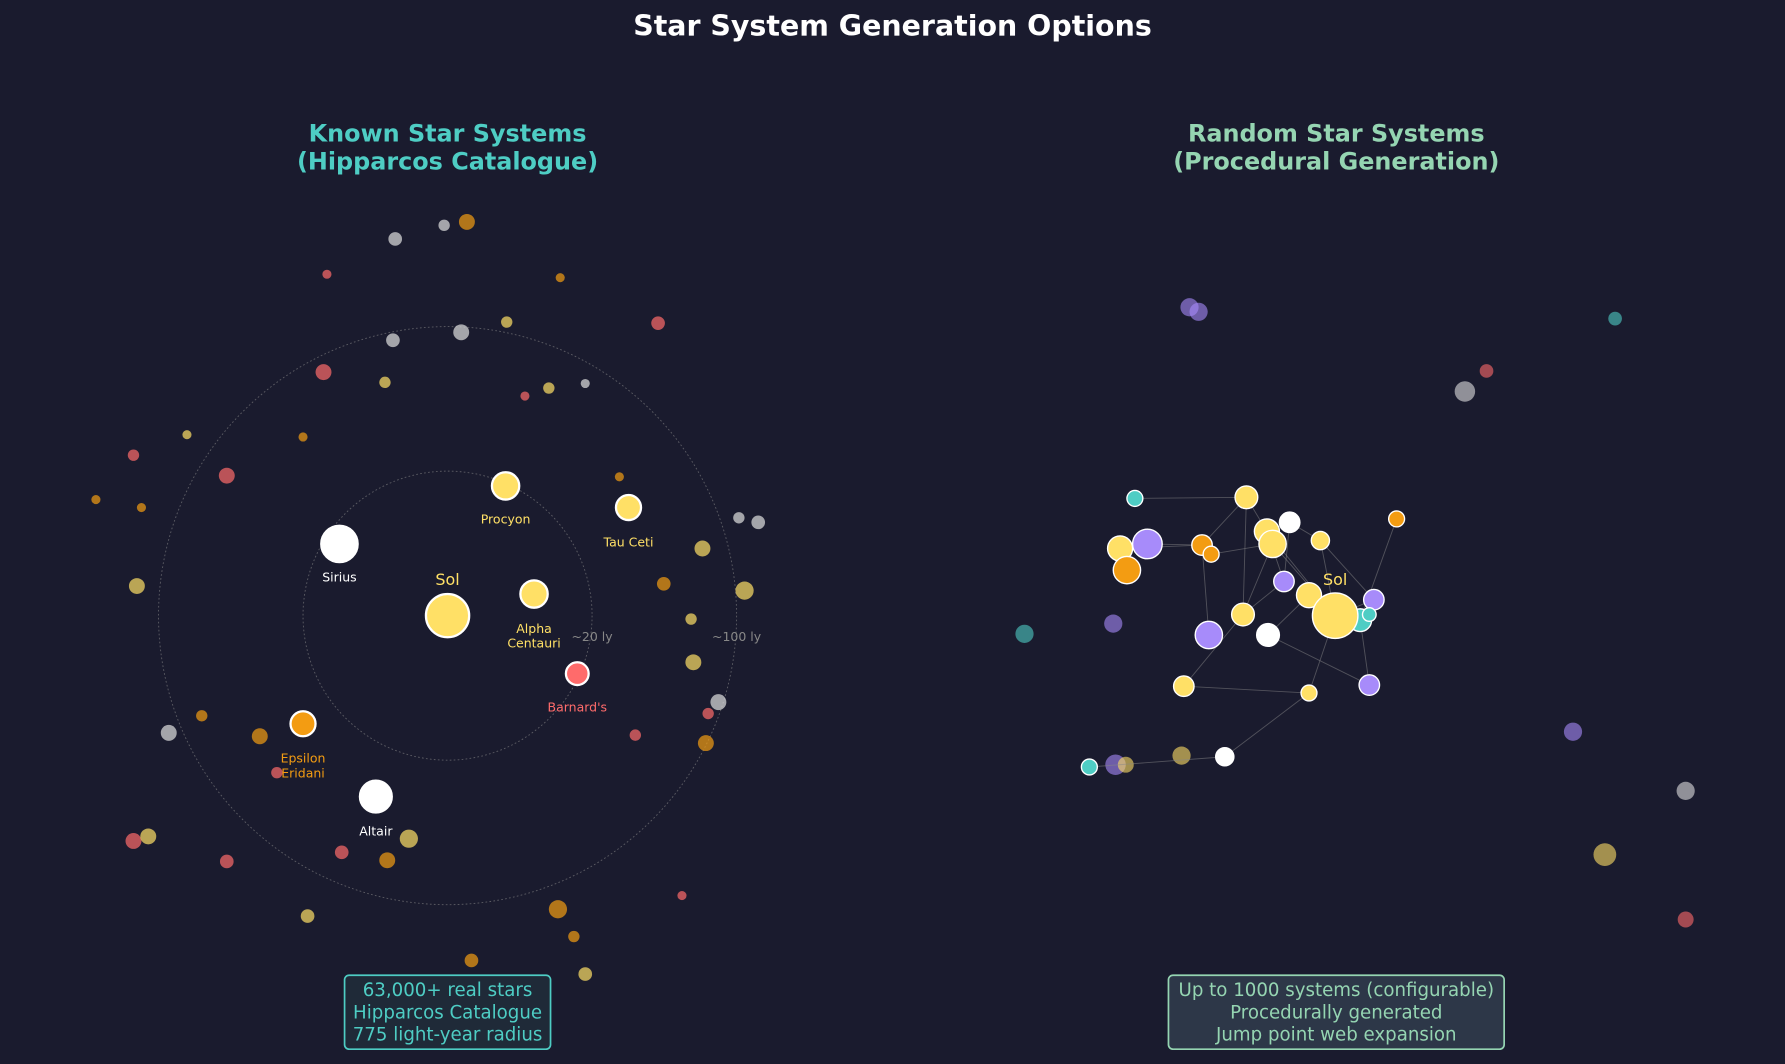  Describe the element at coordinates (447, 579) in the screenshot. I see `star-label: Sol` at that location.